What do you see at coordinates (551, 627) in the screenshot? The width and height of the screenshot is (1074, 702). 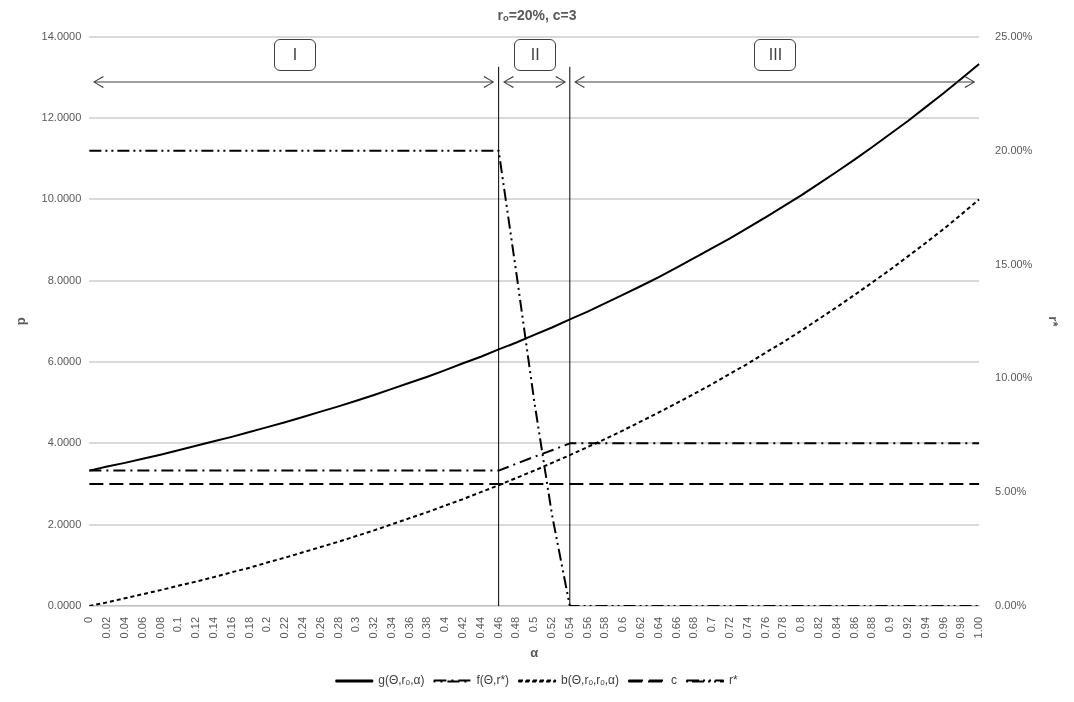 I see `x-tick-label: 0.52` at bounding box center [551, 627].